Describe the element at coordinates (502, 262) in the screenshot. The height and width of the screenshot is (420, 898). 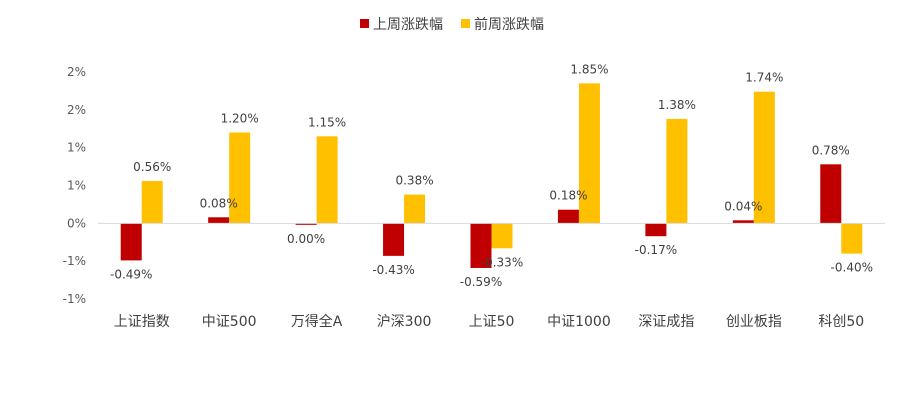
I see `data-label-prev-week: -0.33%` at that location.